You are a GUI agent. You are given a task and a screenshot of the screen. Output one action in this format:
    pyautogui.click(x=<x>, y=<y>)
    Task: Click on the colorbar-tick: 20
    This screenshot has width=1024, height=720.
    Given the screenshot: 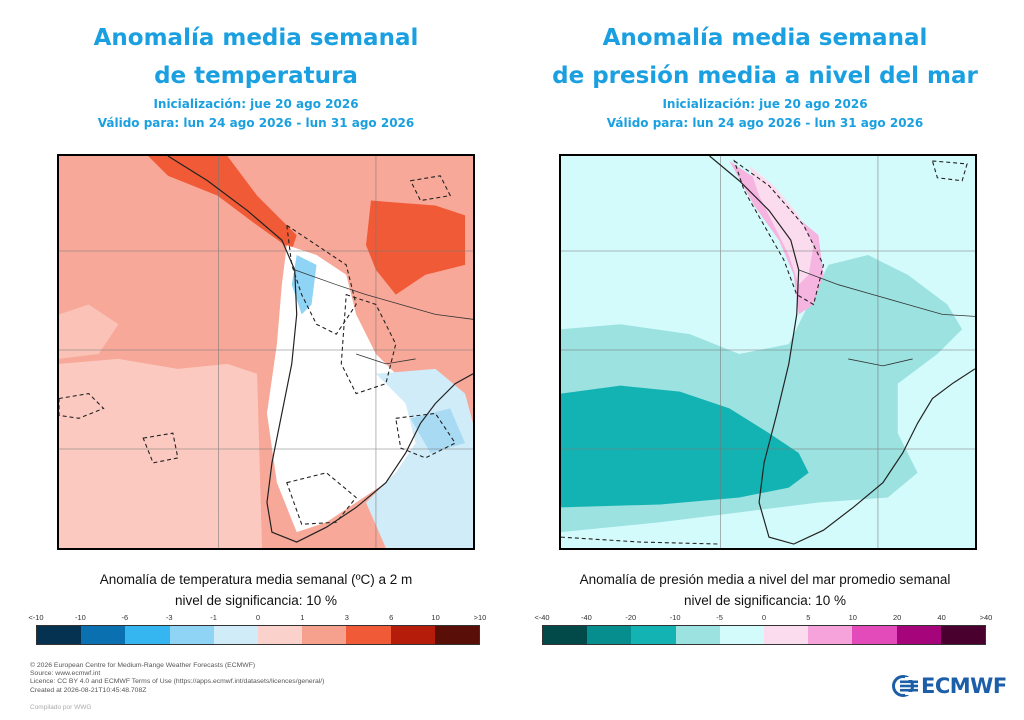 What is the action you would take?
    pyautogui.click(x=897, y=617)
    